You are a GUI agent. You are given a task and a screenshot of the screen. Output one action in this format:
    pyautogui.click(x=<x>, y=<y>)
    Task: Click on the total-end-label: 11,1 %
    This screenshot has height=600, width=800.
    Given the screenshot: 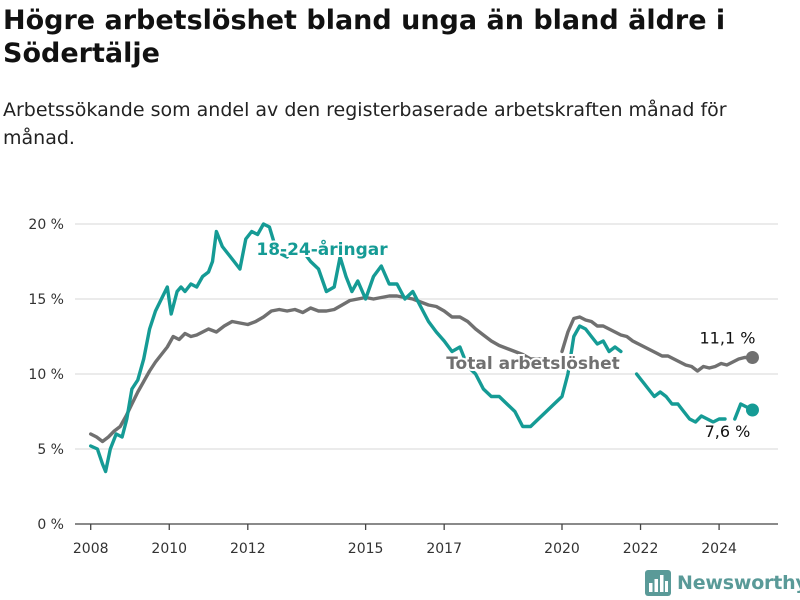 What is the action you would take?
    pyautogui.click(x=728, y=338)
    